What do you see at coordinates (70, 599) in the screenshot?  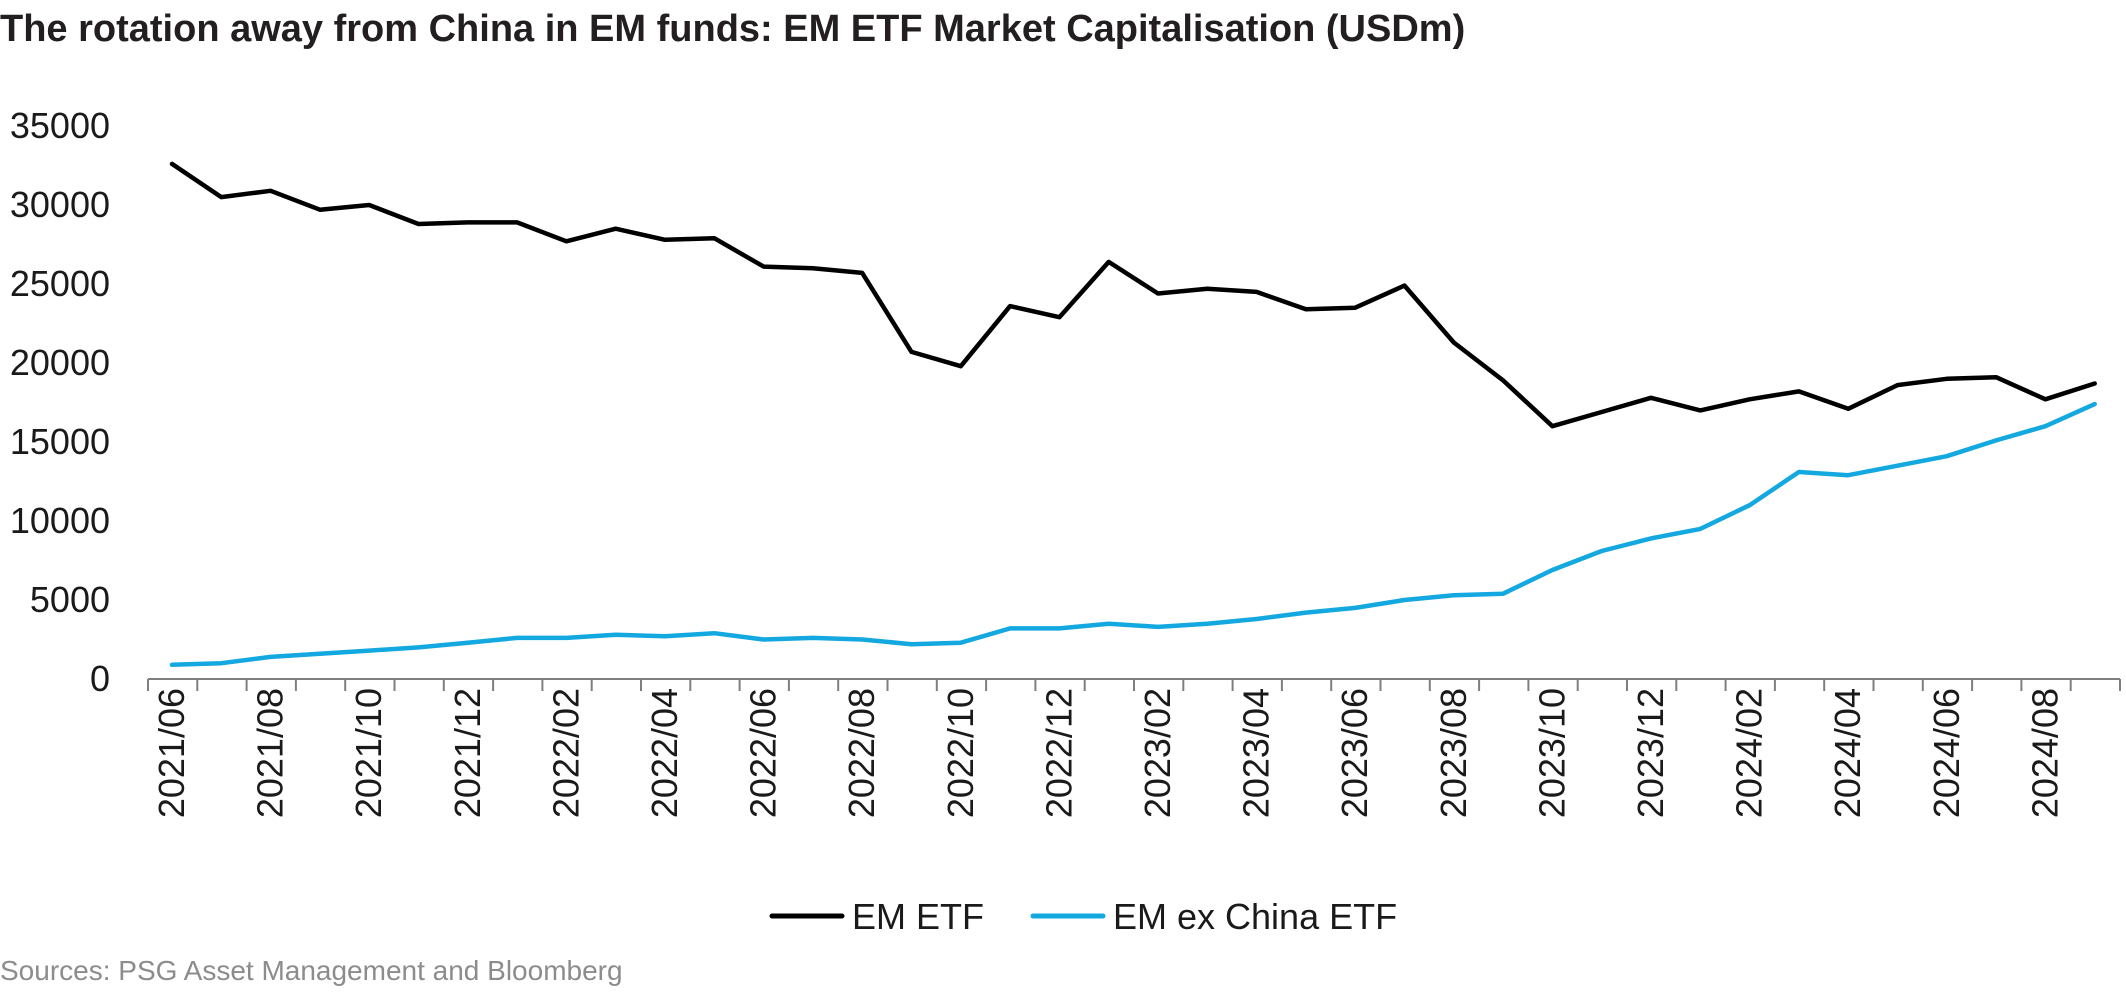 I see `y-tick-label: 5000` at bounding box center [70, 599].